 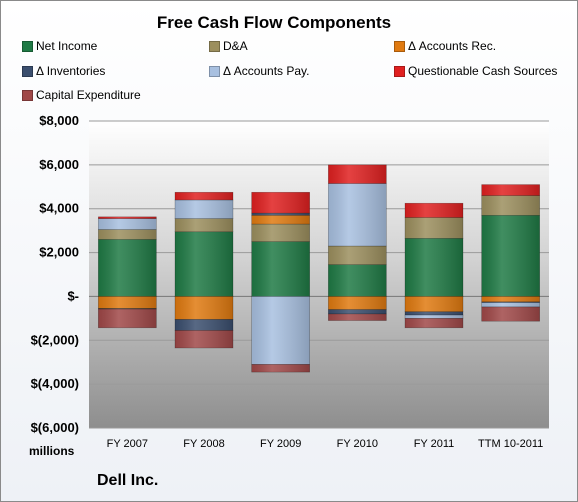 What do you see at coordinates (434, 444) in the screenshot?
I see `x-tick-label: FY 2011` at bounding box center [434, 444].